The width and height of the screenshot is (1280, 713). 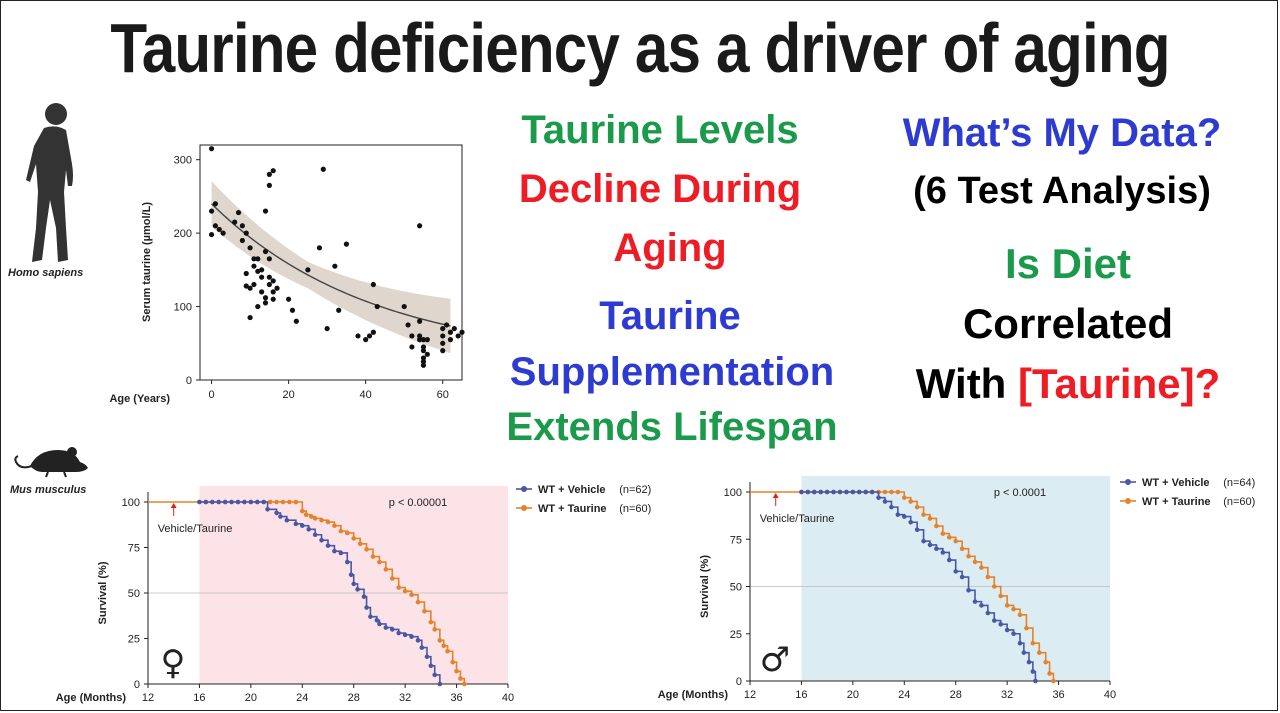 I want to click on legend-count-taurine: (n=60), so click(x=1239, y=502).